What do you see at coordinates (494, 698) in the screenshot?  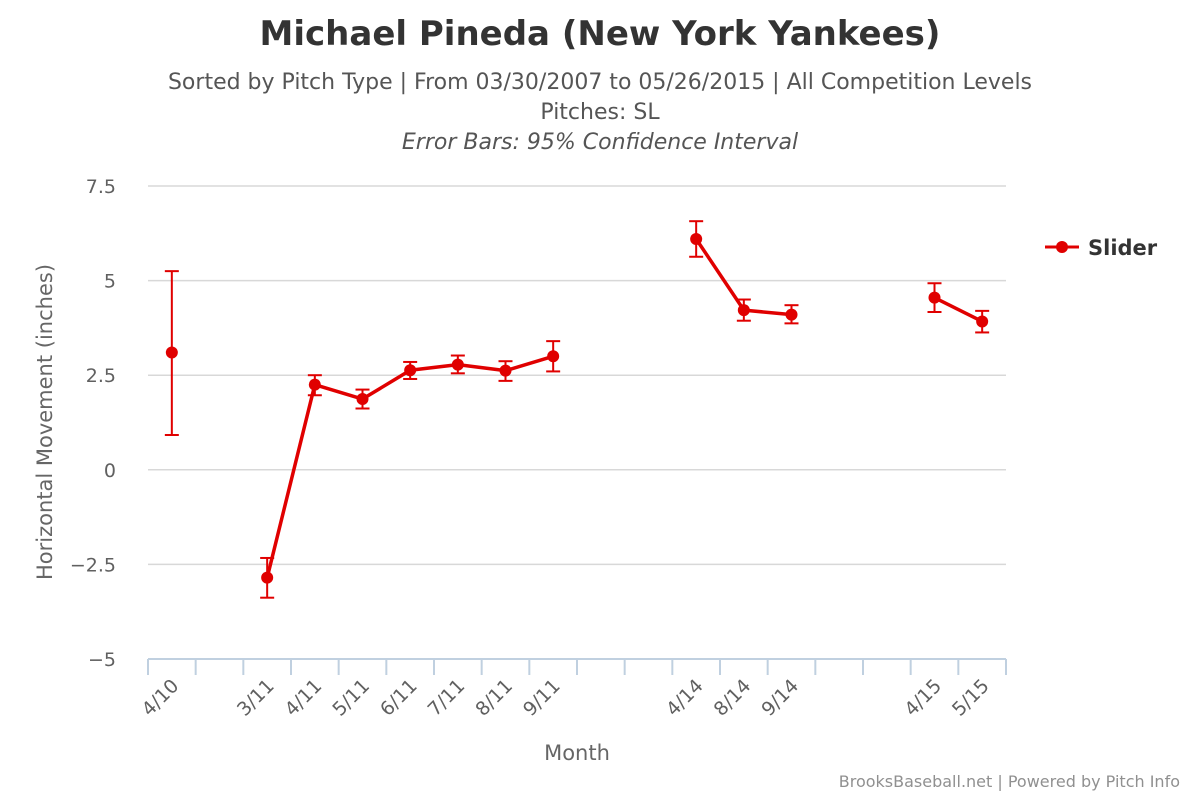 I see `x-tick-label: 8/11` at bounding box center [494, 698].